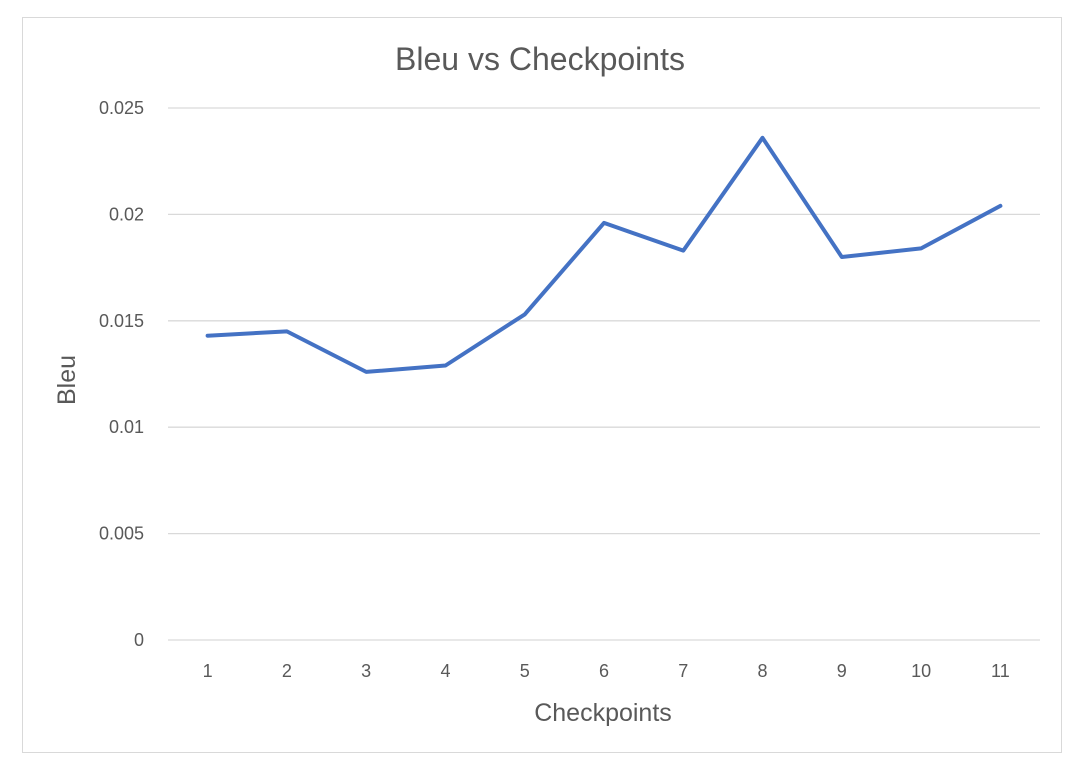  I want to click on x-tick-label: 5, so click(525, 671).